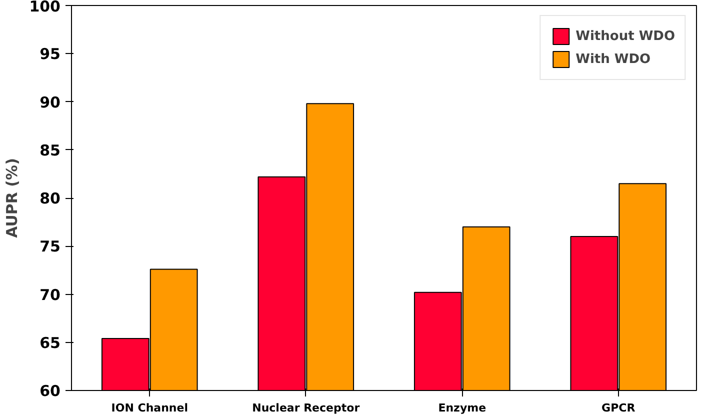  What do you see at coordinates (613, 59) in the screenshot?
I see `legend-label: With WDO` at bounding box center [613, 59].